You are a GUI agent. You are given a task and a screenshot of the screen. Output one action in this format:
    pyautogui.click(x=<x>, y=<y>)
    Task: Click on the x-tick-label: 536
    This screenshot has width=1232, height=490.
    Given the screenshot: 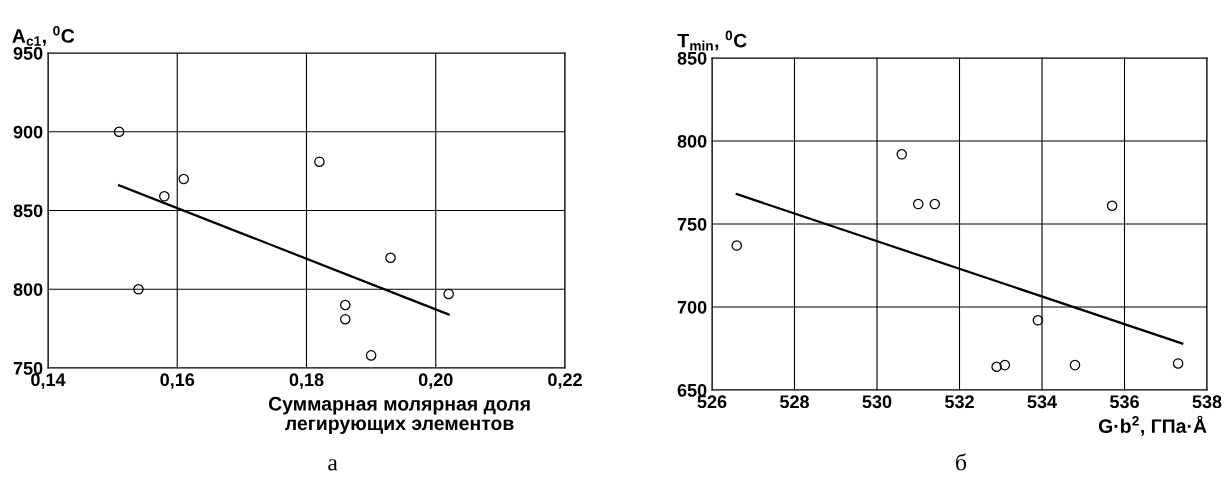 What is the action you would take?
    pyautogui.click(x=1124, y=402)
    